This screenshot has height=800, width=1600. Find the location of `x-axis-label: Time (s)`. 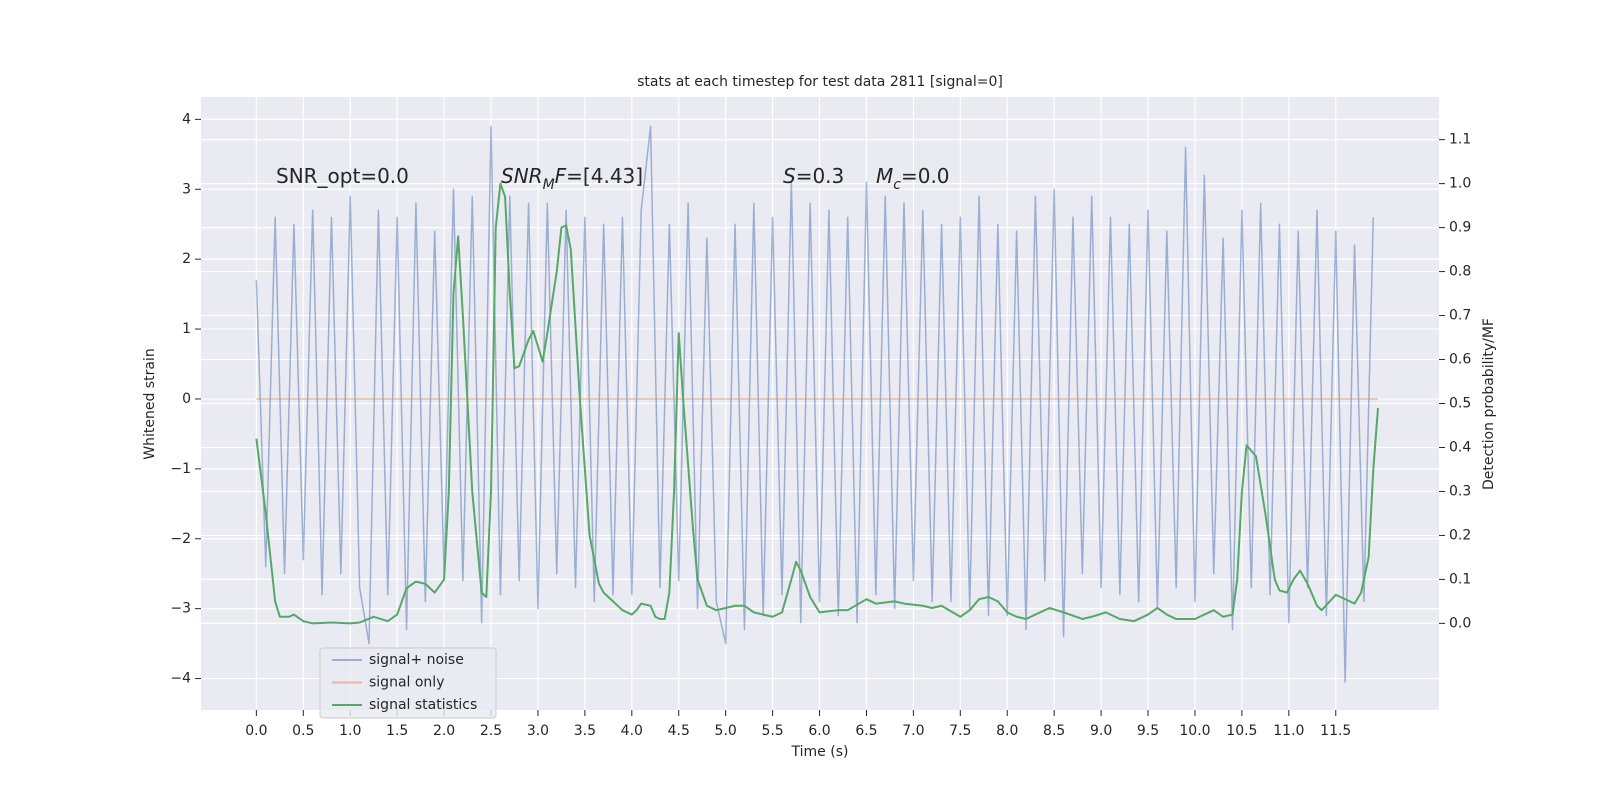

x-axis-label: Time (s) is located at coordinates (820, 752).